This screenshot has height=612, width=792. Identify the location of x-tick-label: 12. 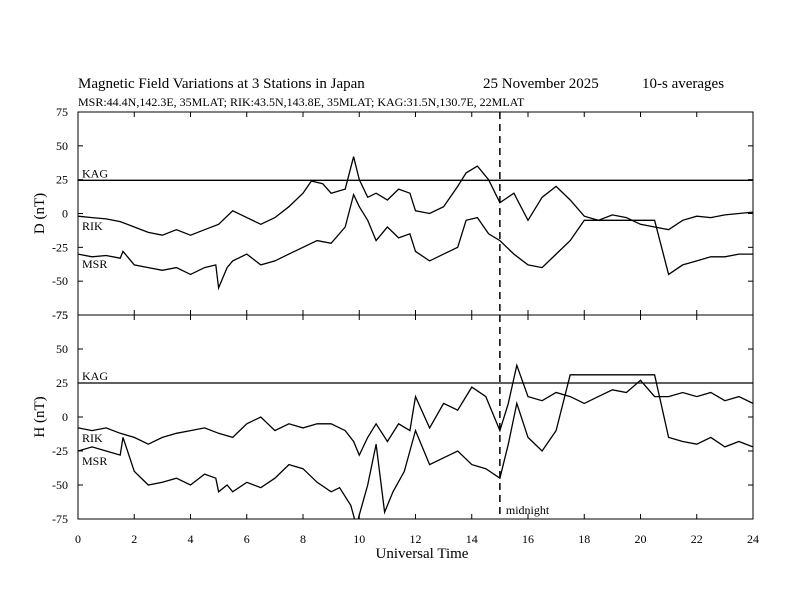
(416, 539).